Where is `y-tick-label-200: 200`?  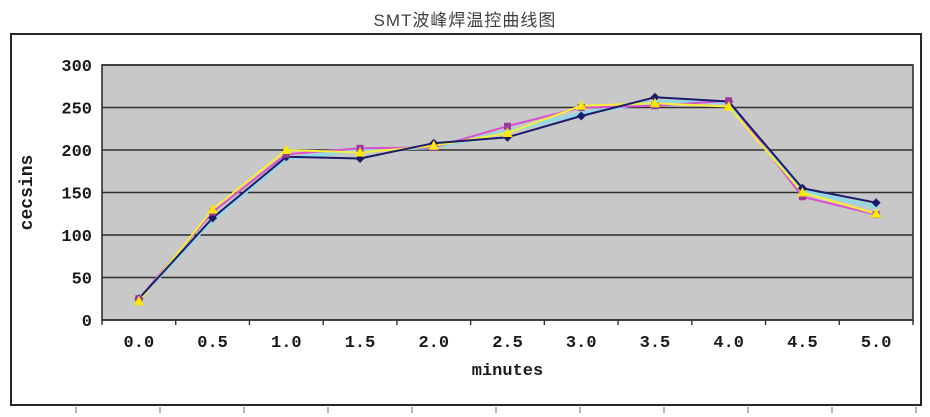
y-tick-label-200: 200 is located at coordinates (76, 152).